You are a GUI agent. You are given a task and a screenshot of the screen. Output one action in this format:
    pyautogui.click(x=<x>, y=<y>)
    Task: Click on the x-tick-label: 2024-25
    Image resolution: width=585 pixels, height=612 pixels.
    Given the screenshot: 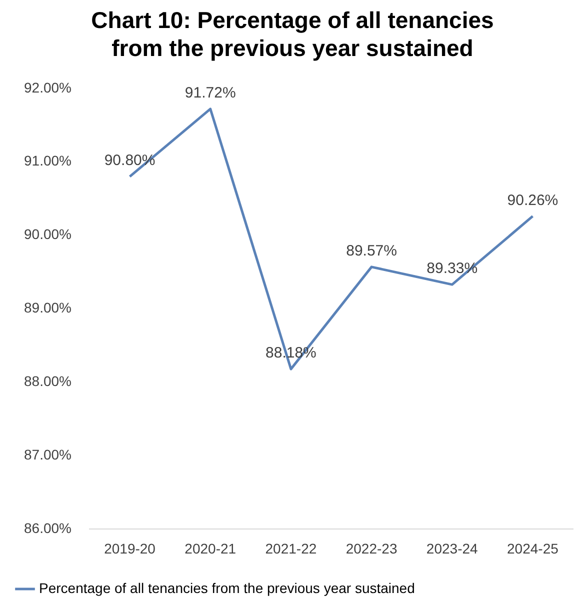 What is the action you would take?
    pyautogui.click(x=533, y=548)
    